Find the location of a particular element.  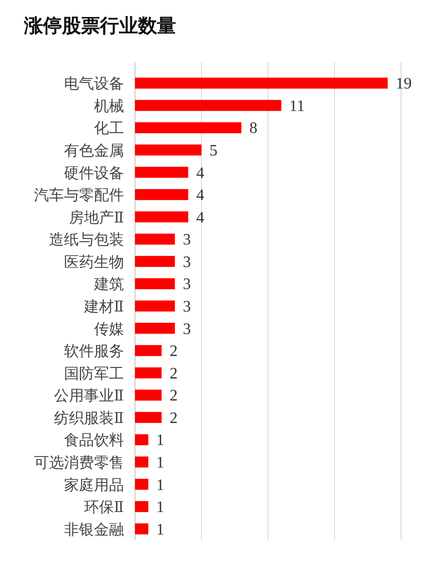

y-tick-label: 房地产Ⅱ is located at coordinates (96, 217).